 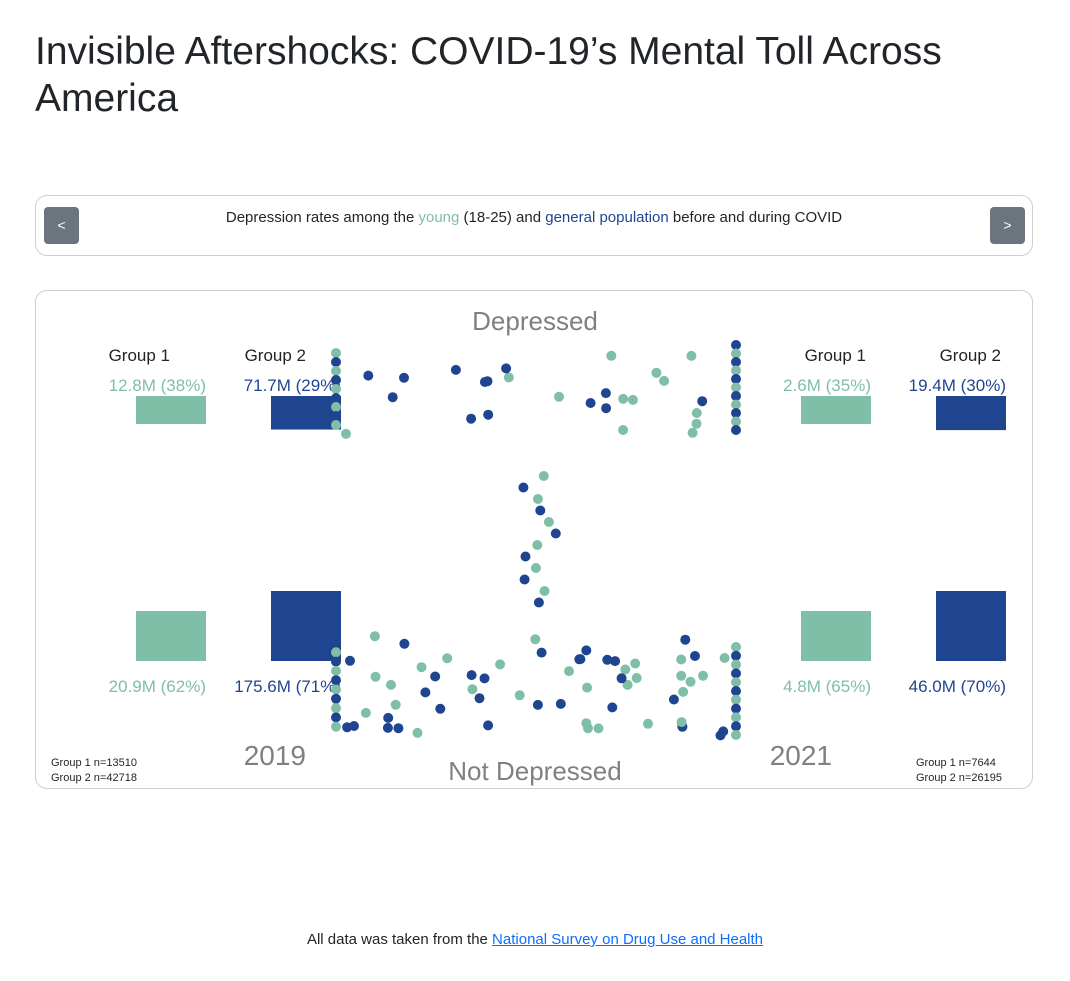 I want to click on depressed-value-label: 2.6M (35%), so click(x=827, y=385).